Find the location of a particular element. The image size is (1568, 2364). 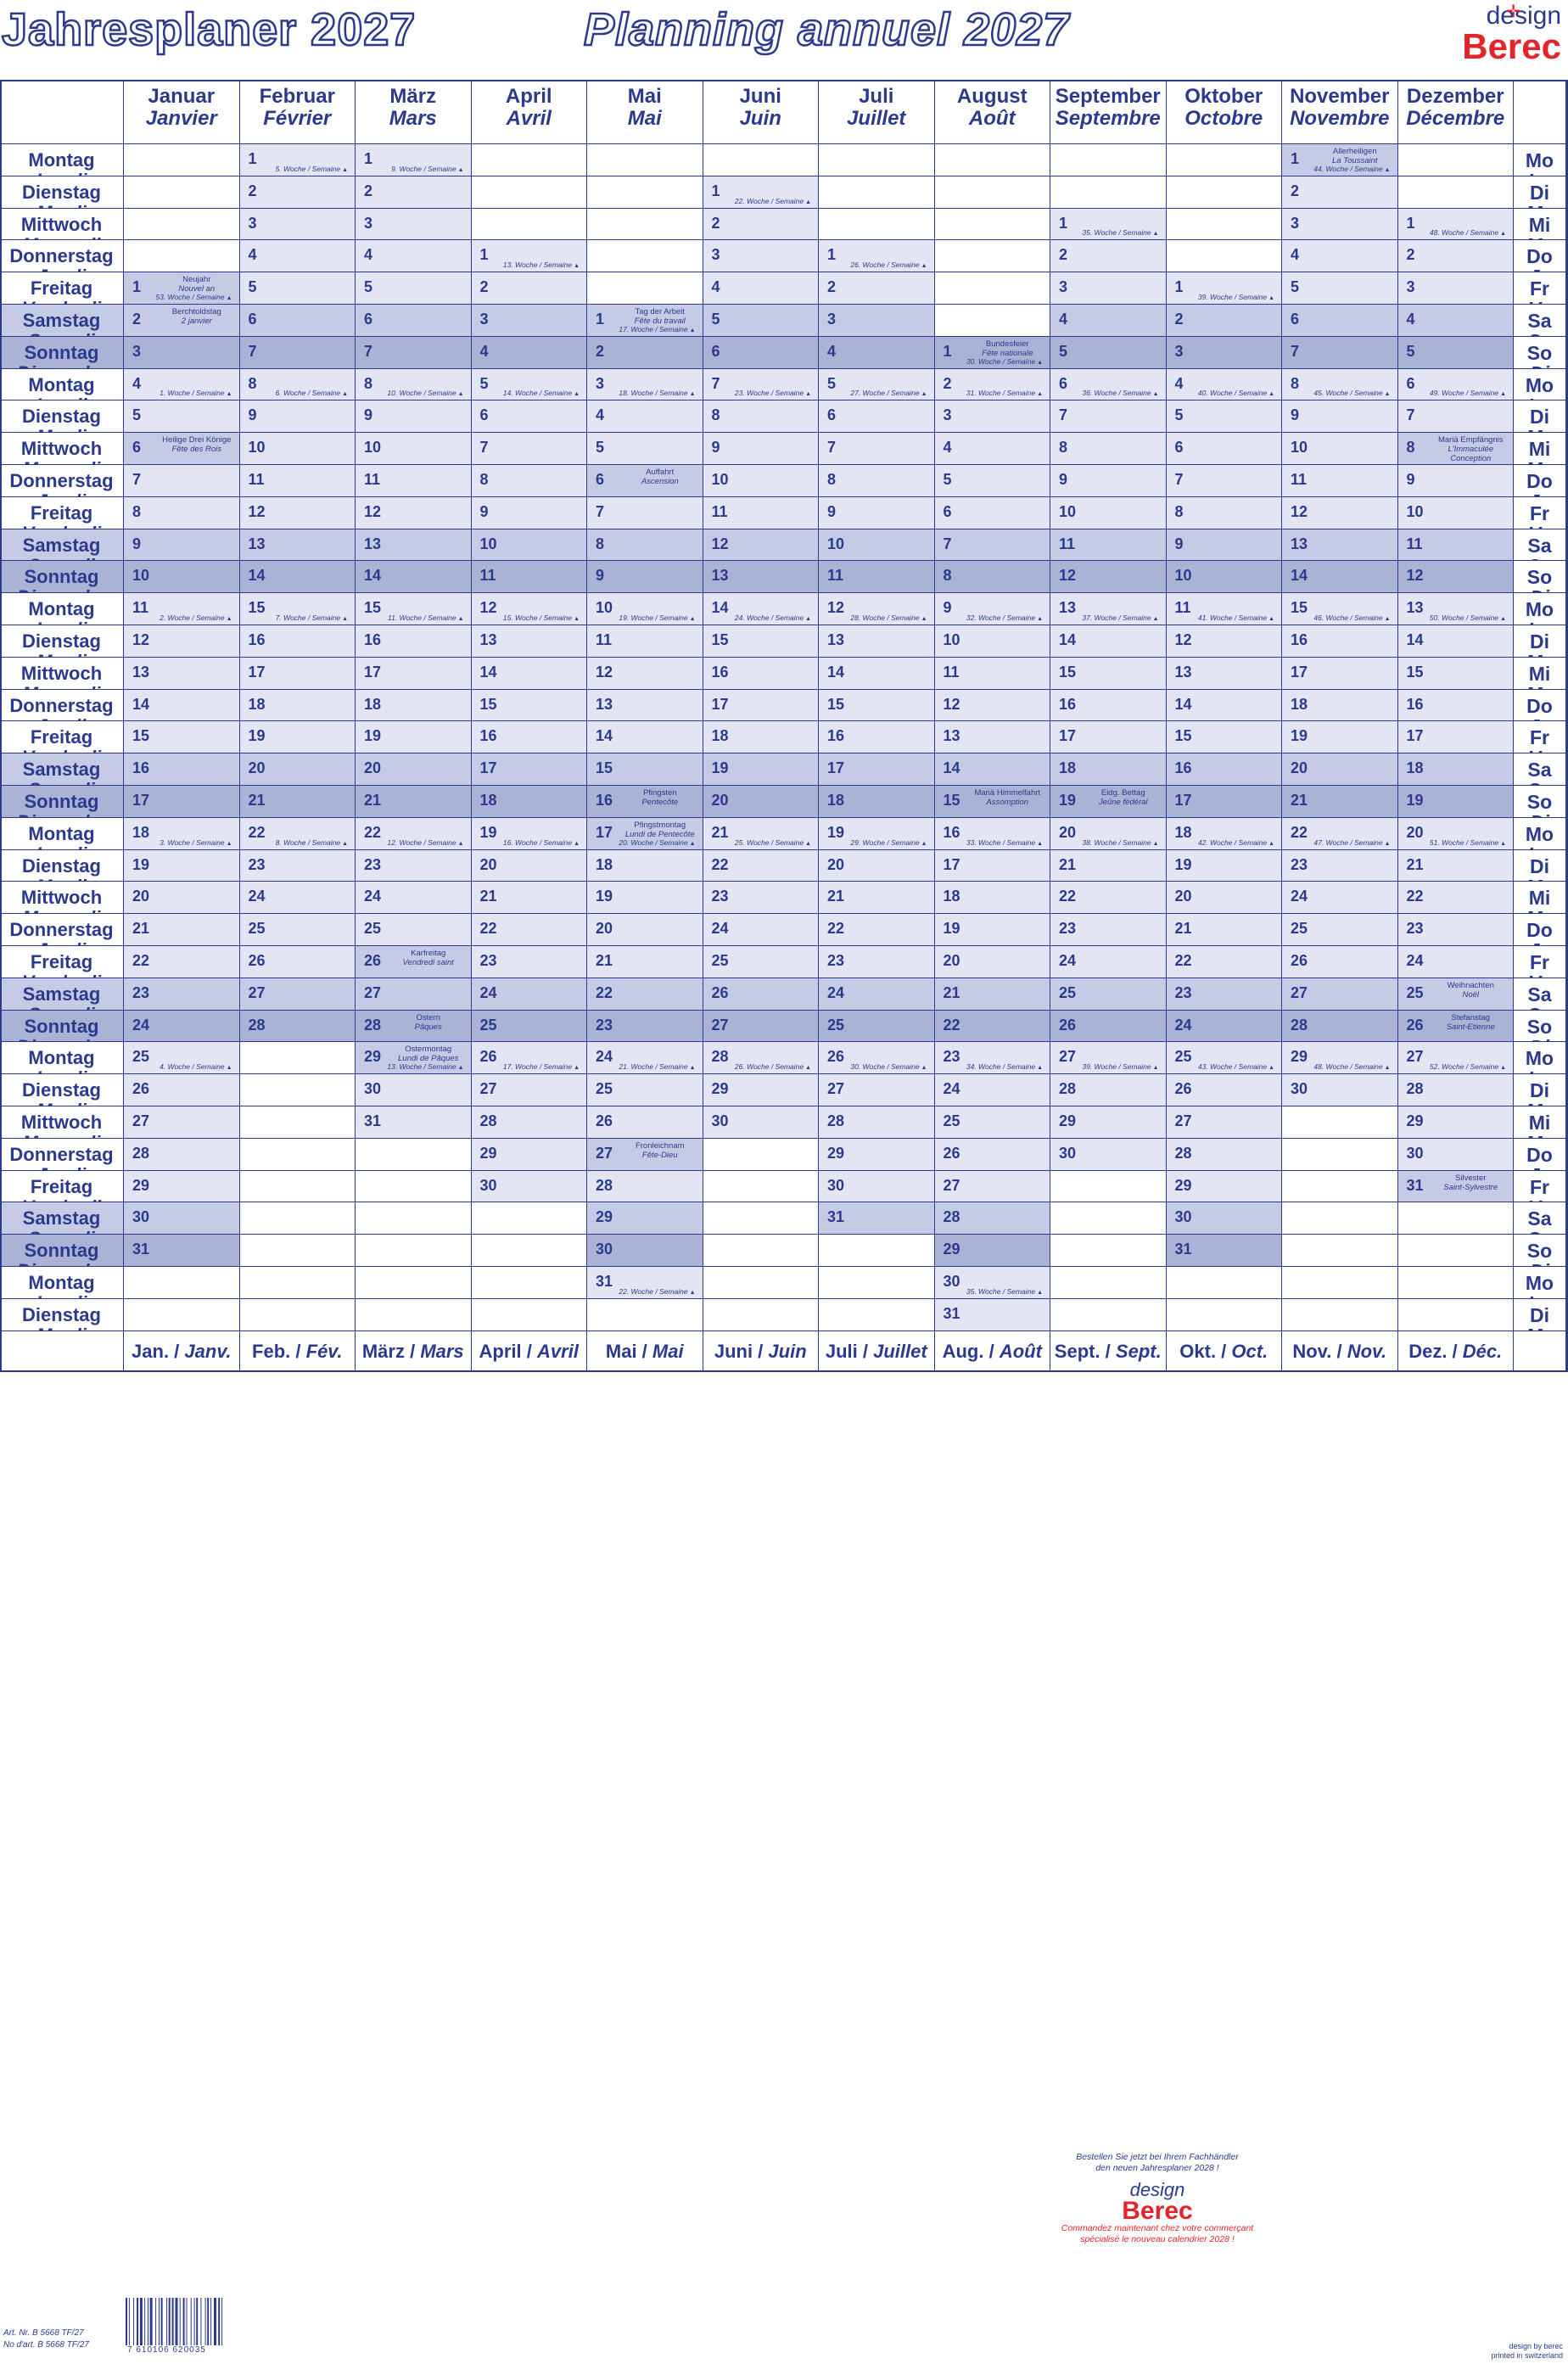

day-cell: 23 is located at coordinates (297, 865).